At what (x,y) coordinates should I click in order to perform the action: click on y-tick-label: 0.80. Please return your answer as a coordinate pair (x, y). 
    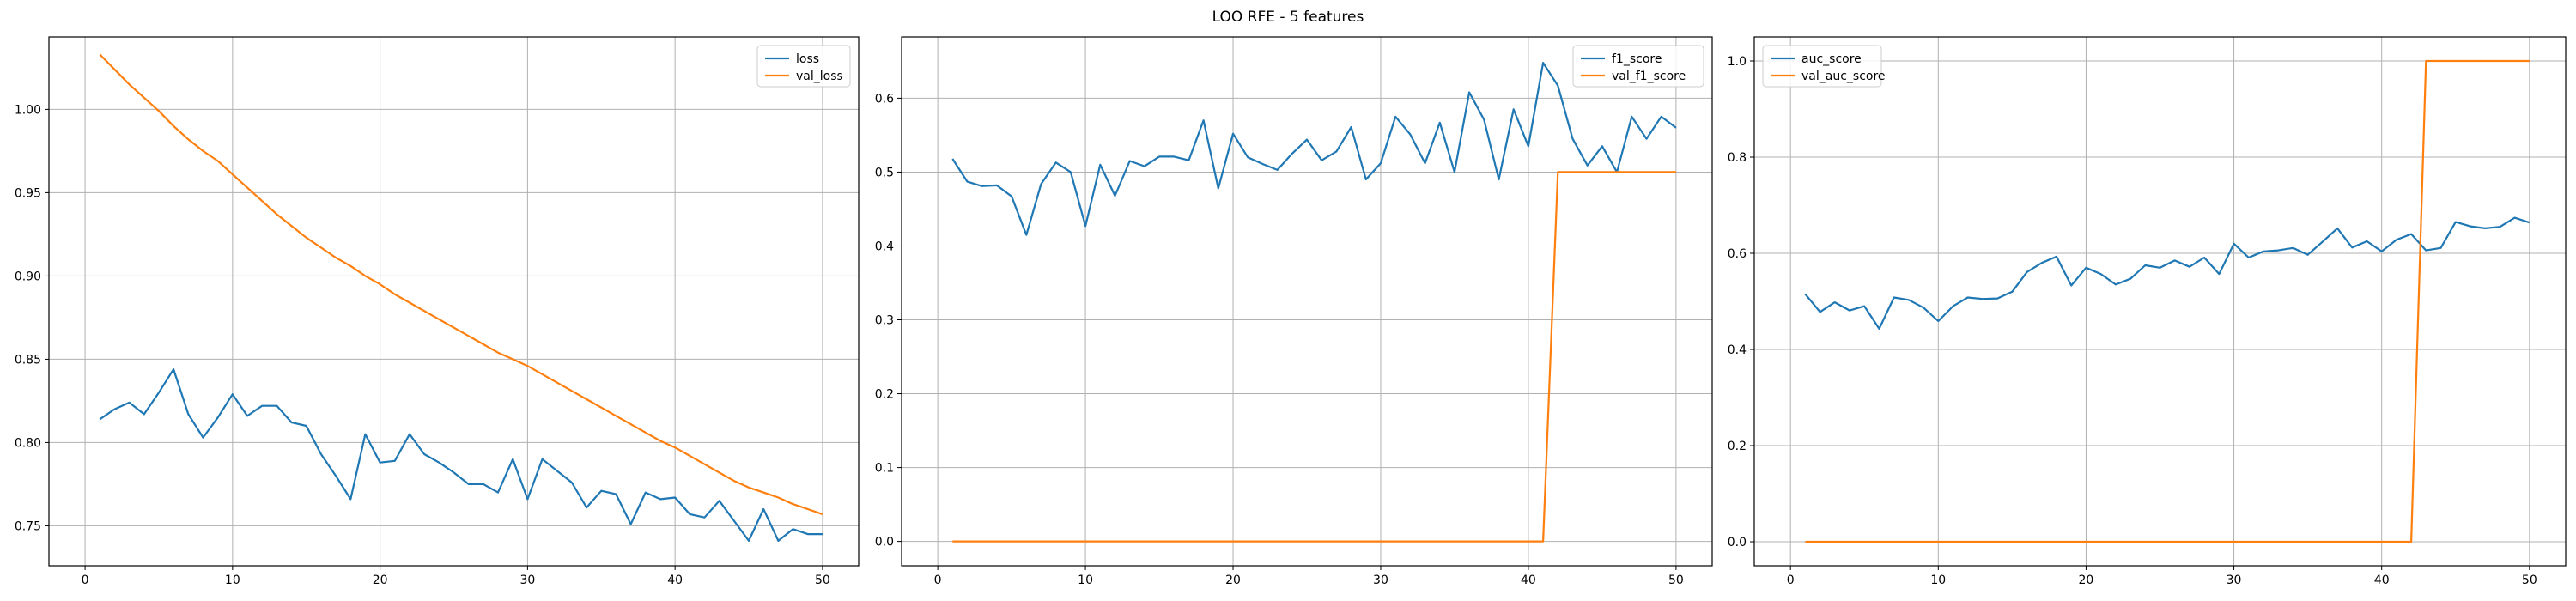
    Looking at the image, I should click on (28, 443).